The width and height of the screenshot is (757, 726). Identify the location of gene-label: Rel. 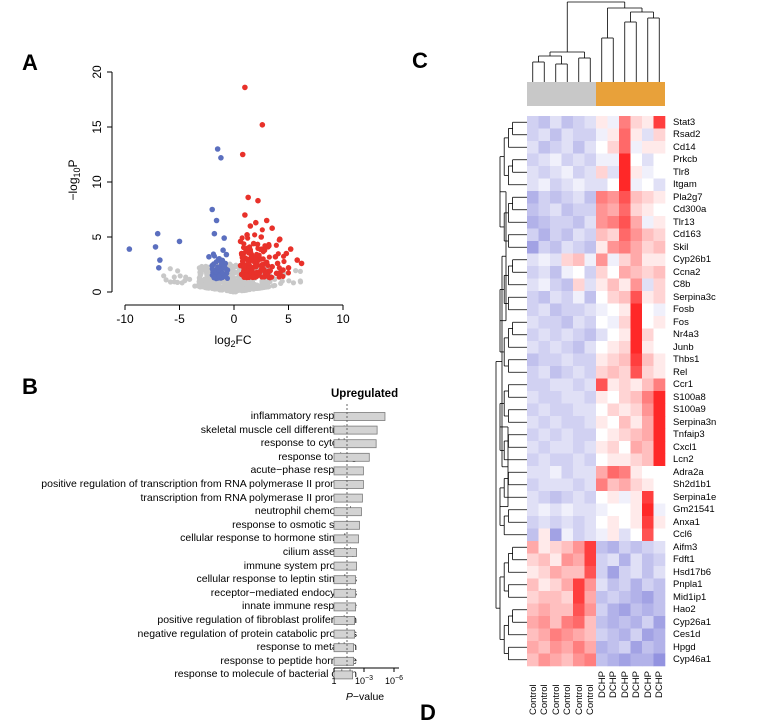
(680, 372).